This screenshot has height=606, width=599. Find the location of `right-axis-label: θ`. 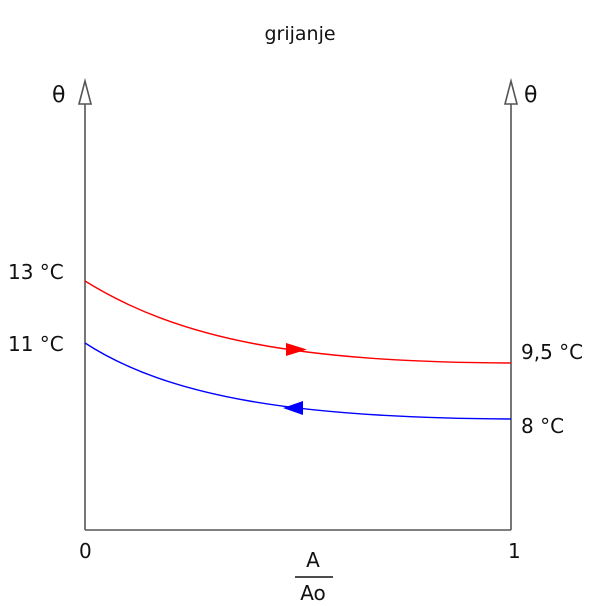

right-axis-label: θ is located at coordinates (530, 95).